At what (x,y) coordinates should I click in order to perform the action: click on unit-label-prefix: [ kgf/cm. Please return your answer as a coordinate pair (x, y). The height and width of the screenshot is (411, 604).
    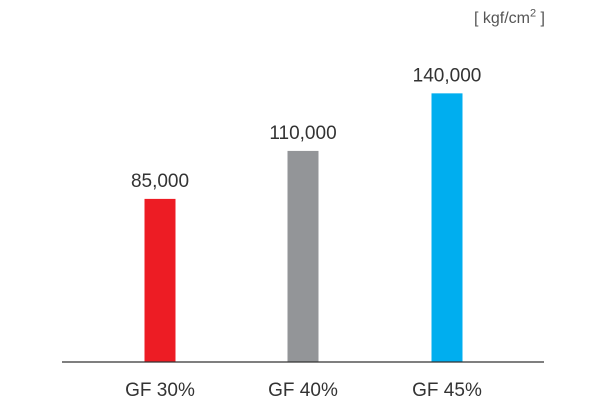
    Looking at the image, I should click on (501, 18).